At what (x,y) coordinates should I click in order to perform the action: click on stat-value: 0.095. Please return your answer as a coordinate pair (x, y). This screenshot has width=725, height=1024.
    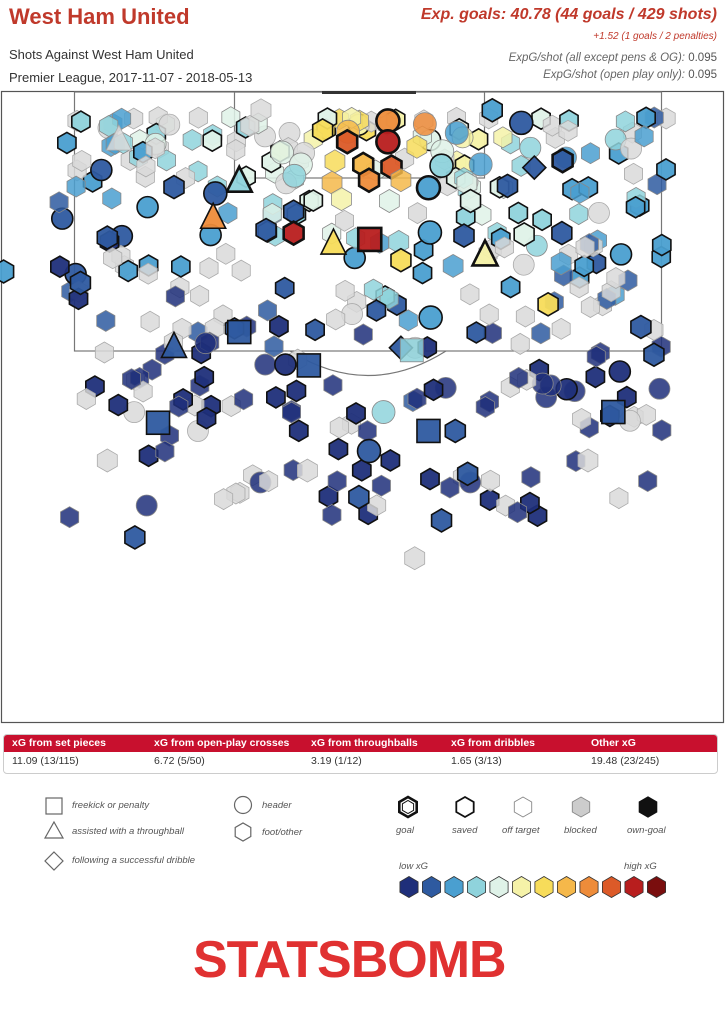
    Looking at the image, I should click on (702, 58).